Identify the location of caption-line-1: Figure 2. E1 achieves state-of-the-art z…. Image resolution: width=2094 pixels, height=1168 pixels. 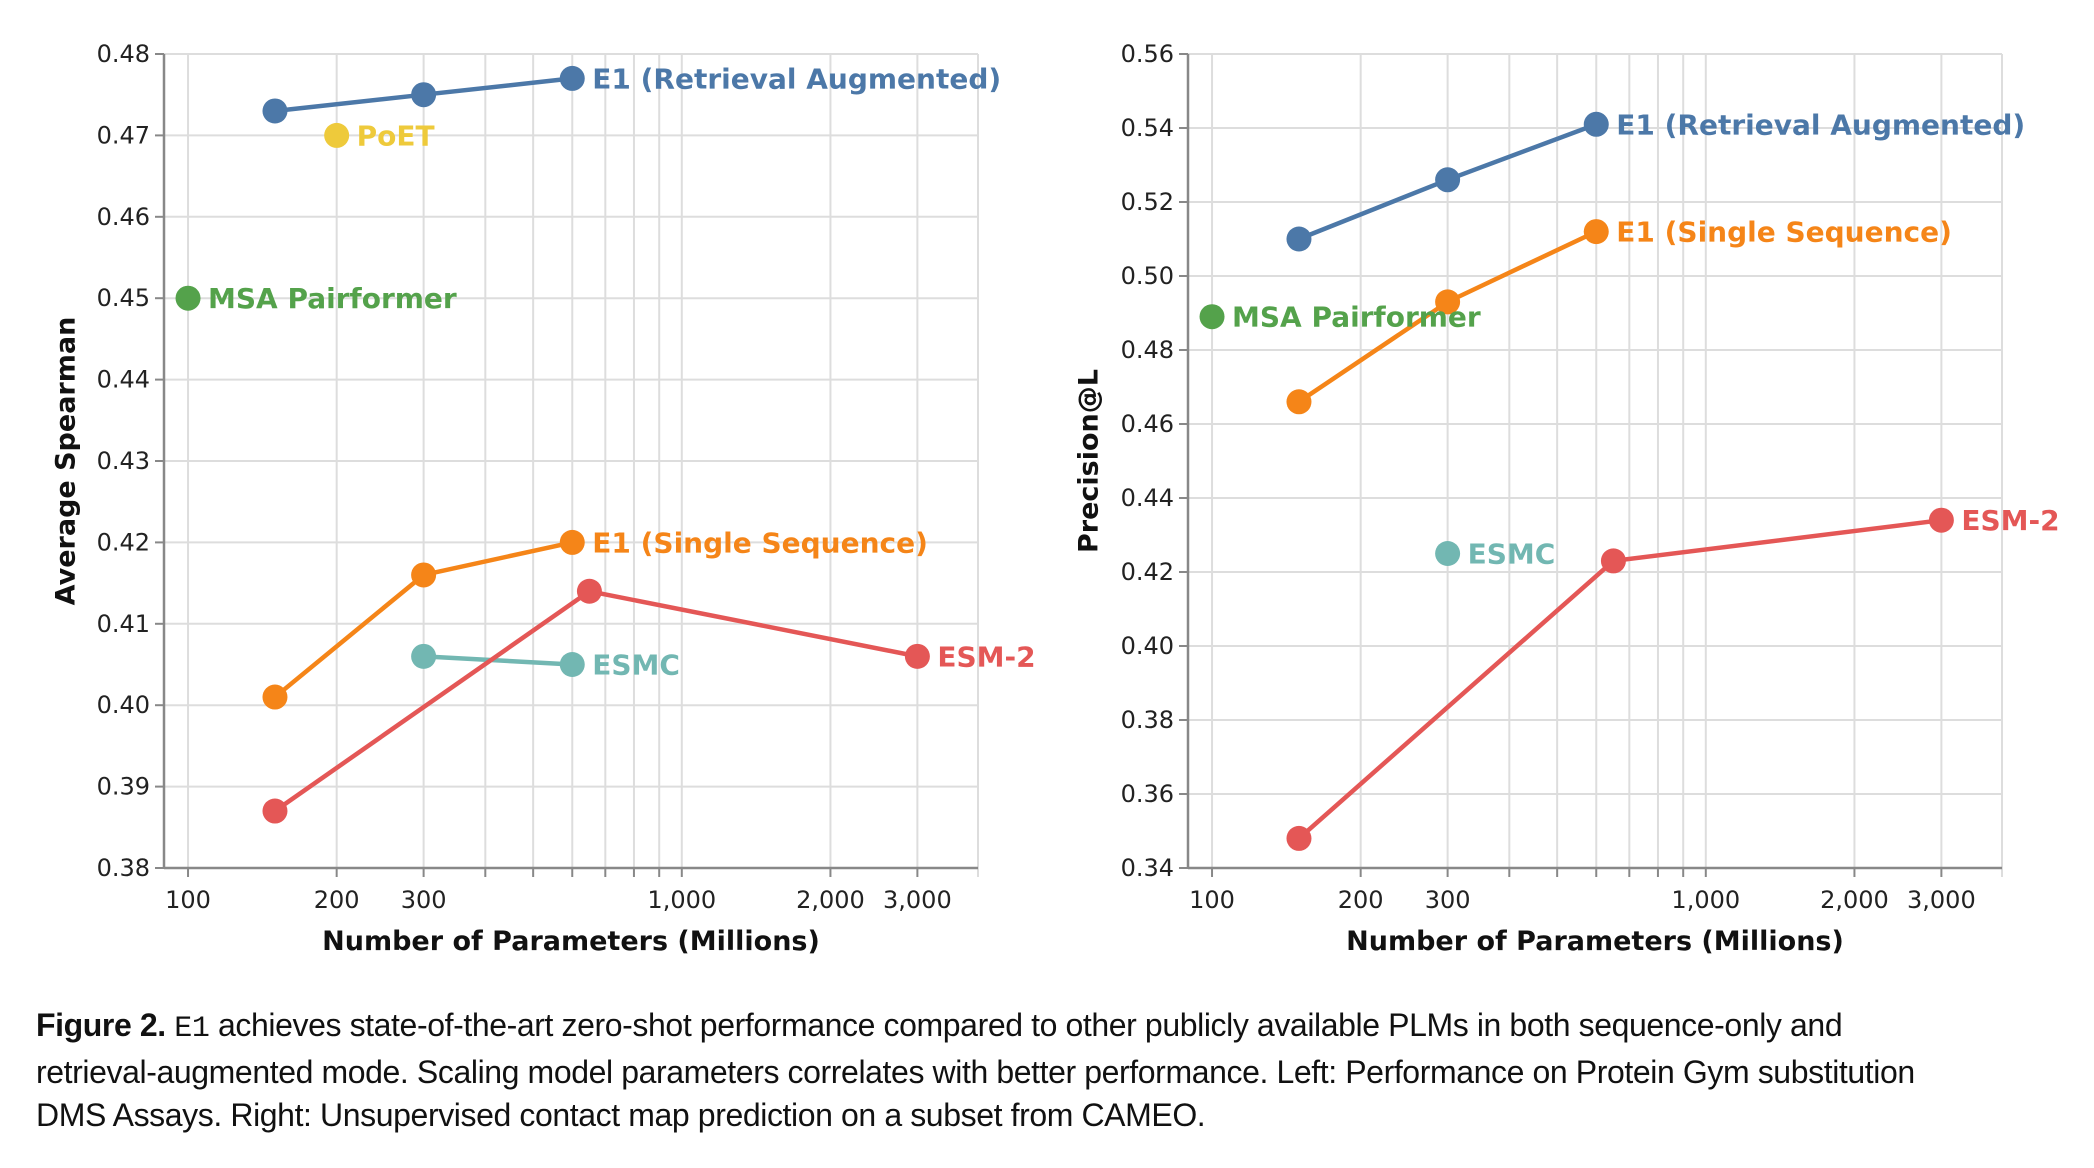
(1056, 1027).